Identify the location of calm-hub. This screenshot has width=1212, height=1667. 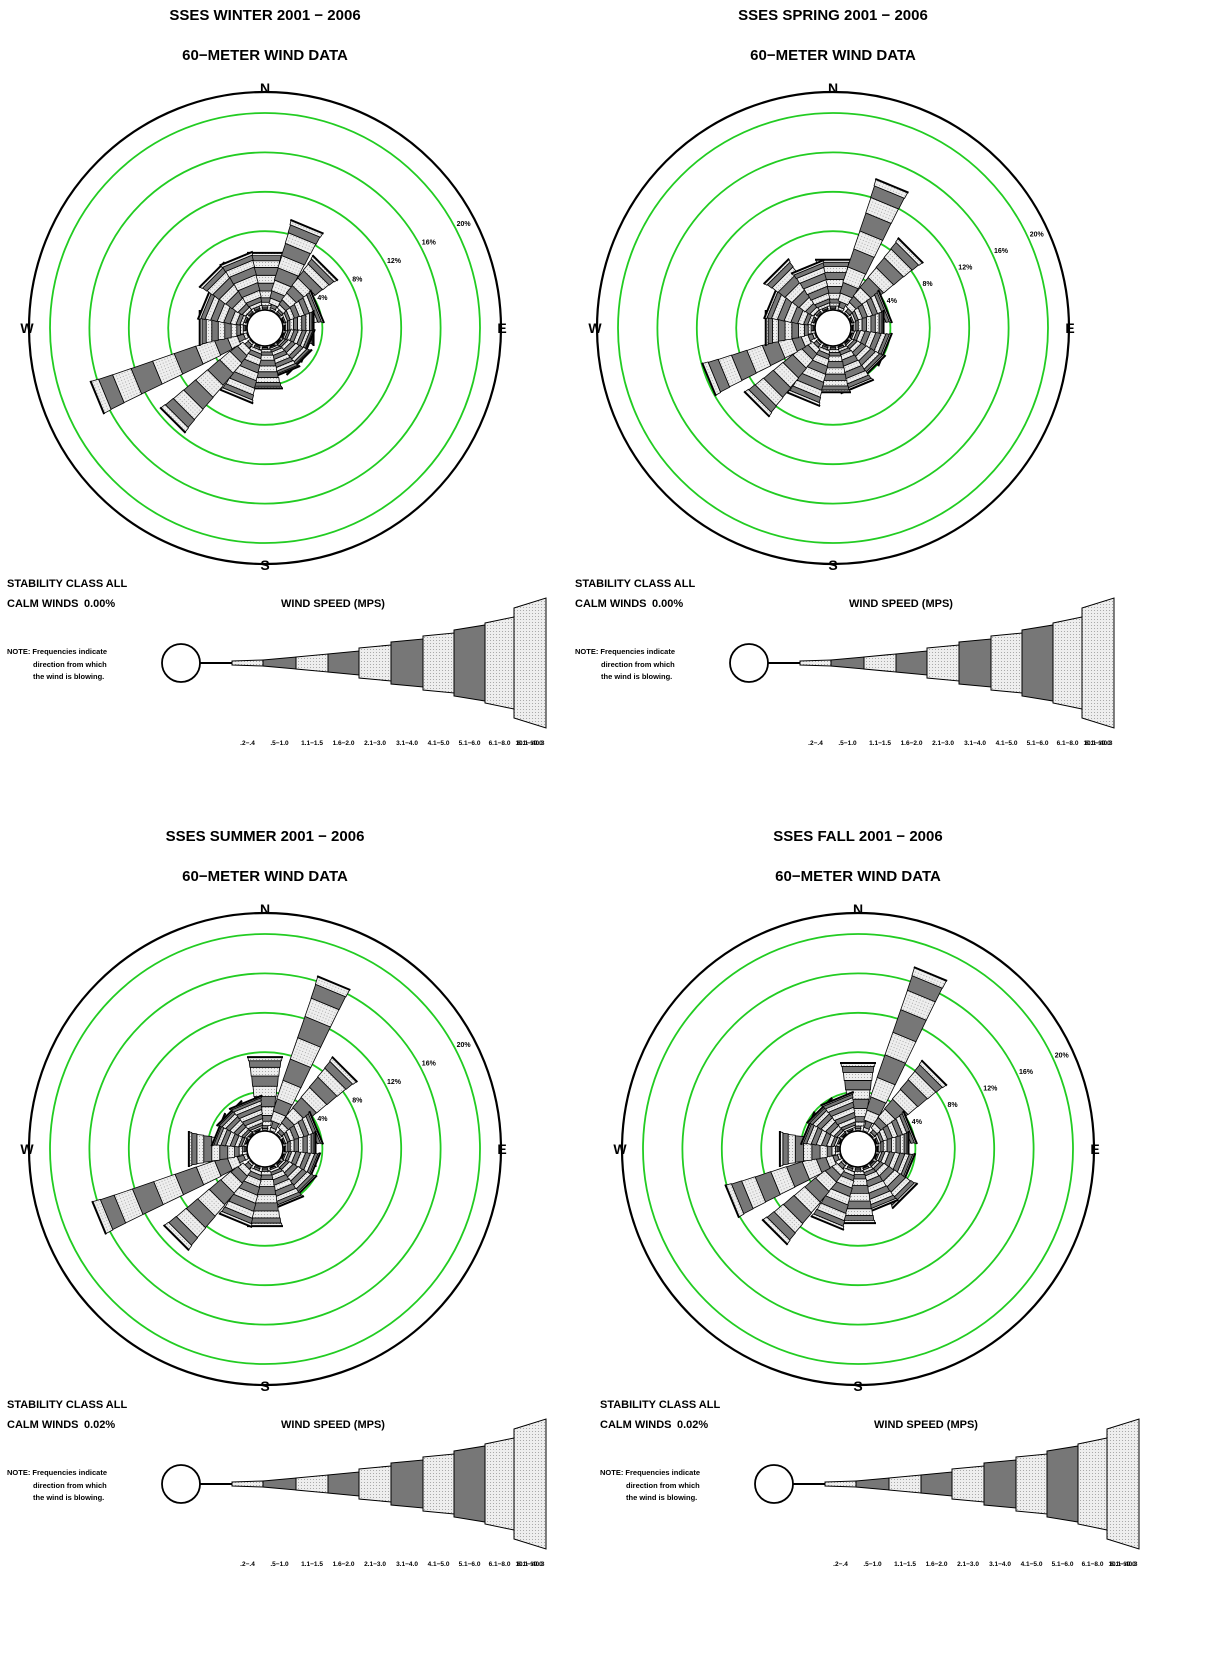
(833, 328).